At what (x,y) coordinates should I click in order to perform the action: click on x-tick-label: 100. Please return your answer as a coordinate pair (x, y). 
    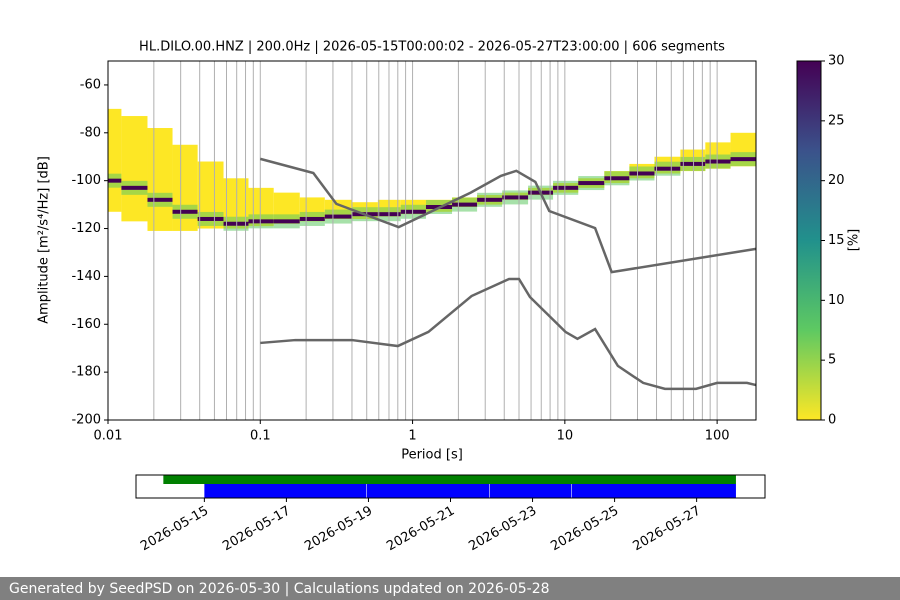
    Looking at the image, I should click on (717, 436).